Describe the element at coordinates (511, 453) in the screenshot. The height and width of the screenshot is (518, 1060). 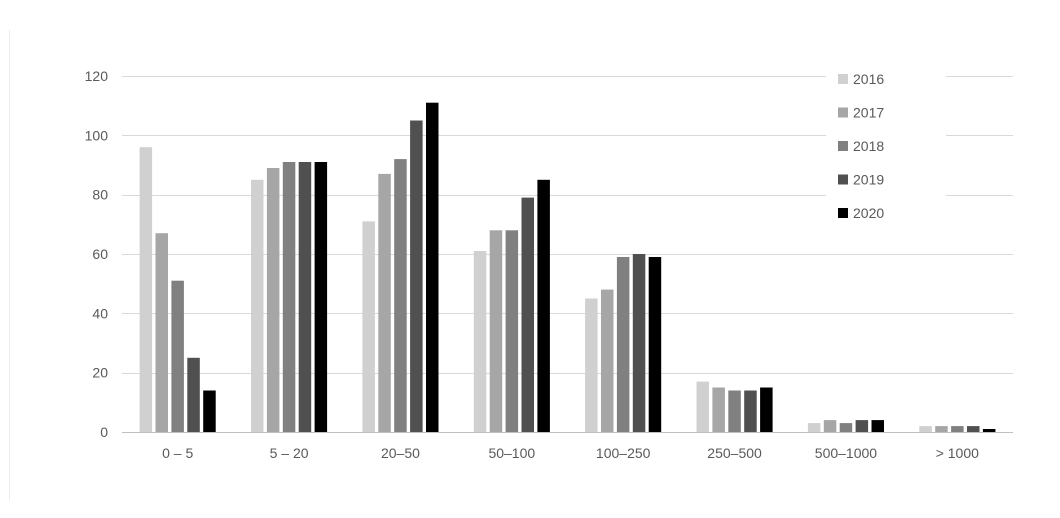
I see `x-tick-label: 50–100` at that location.